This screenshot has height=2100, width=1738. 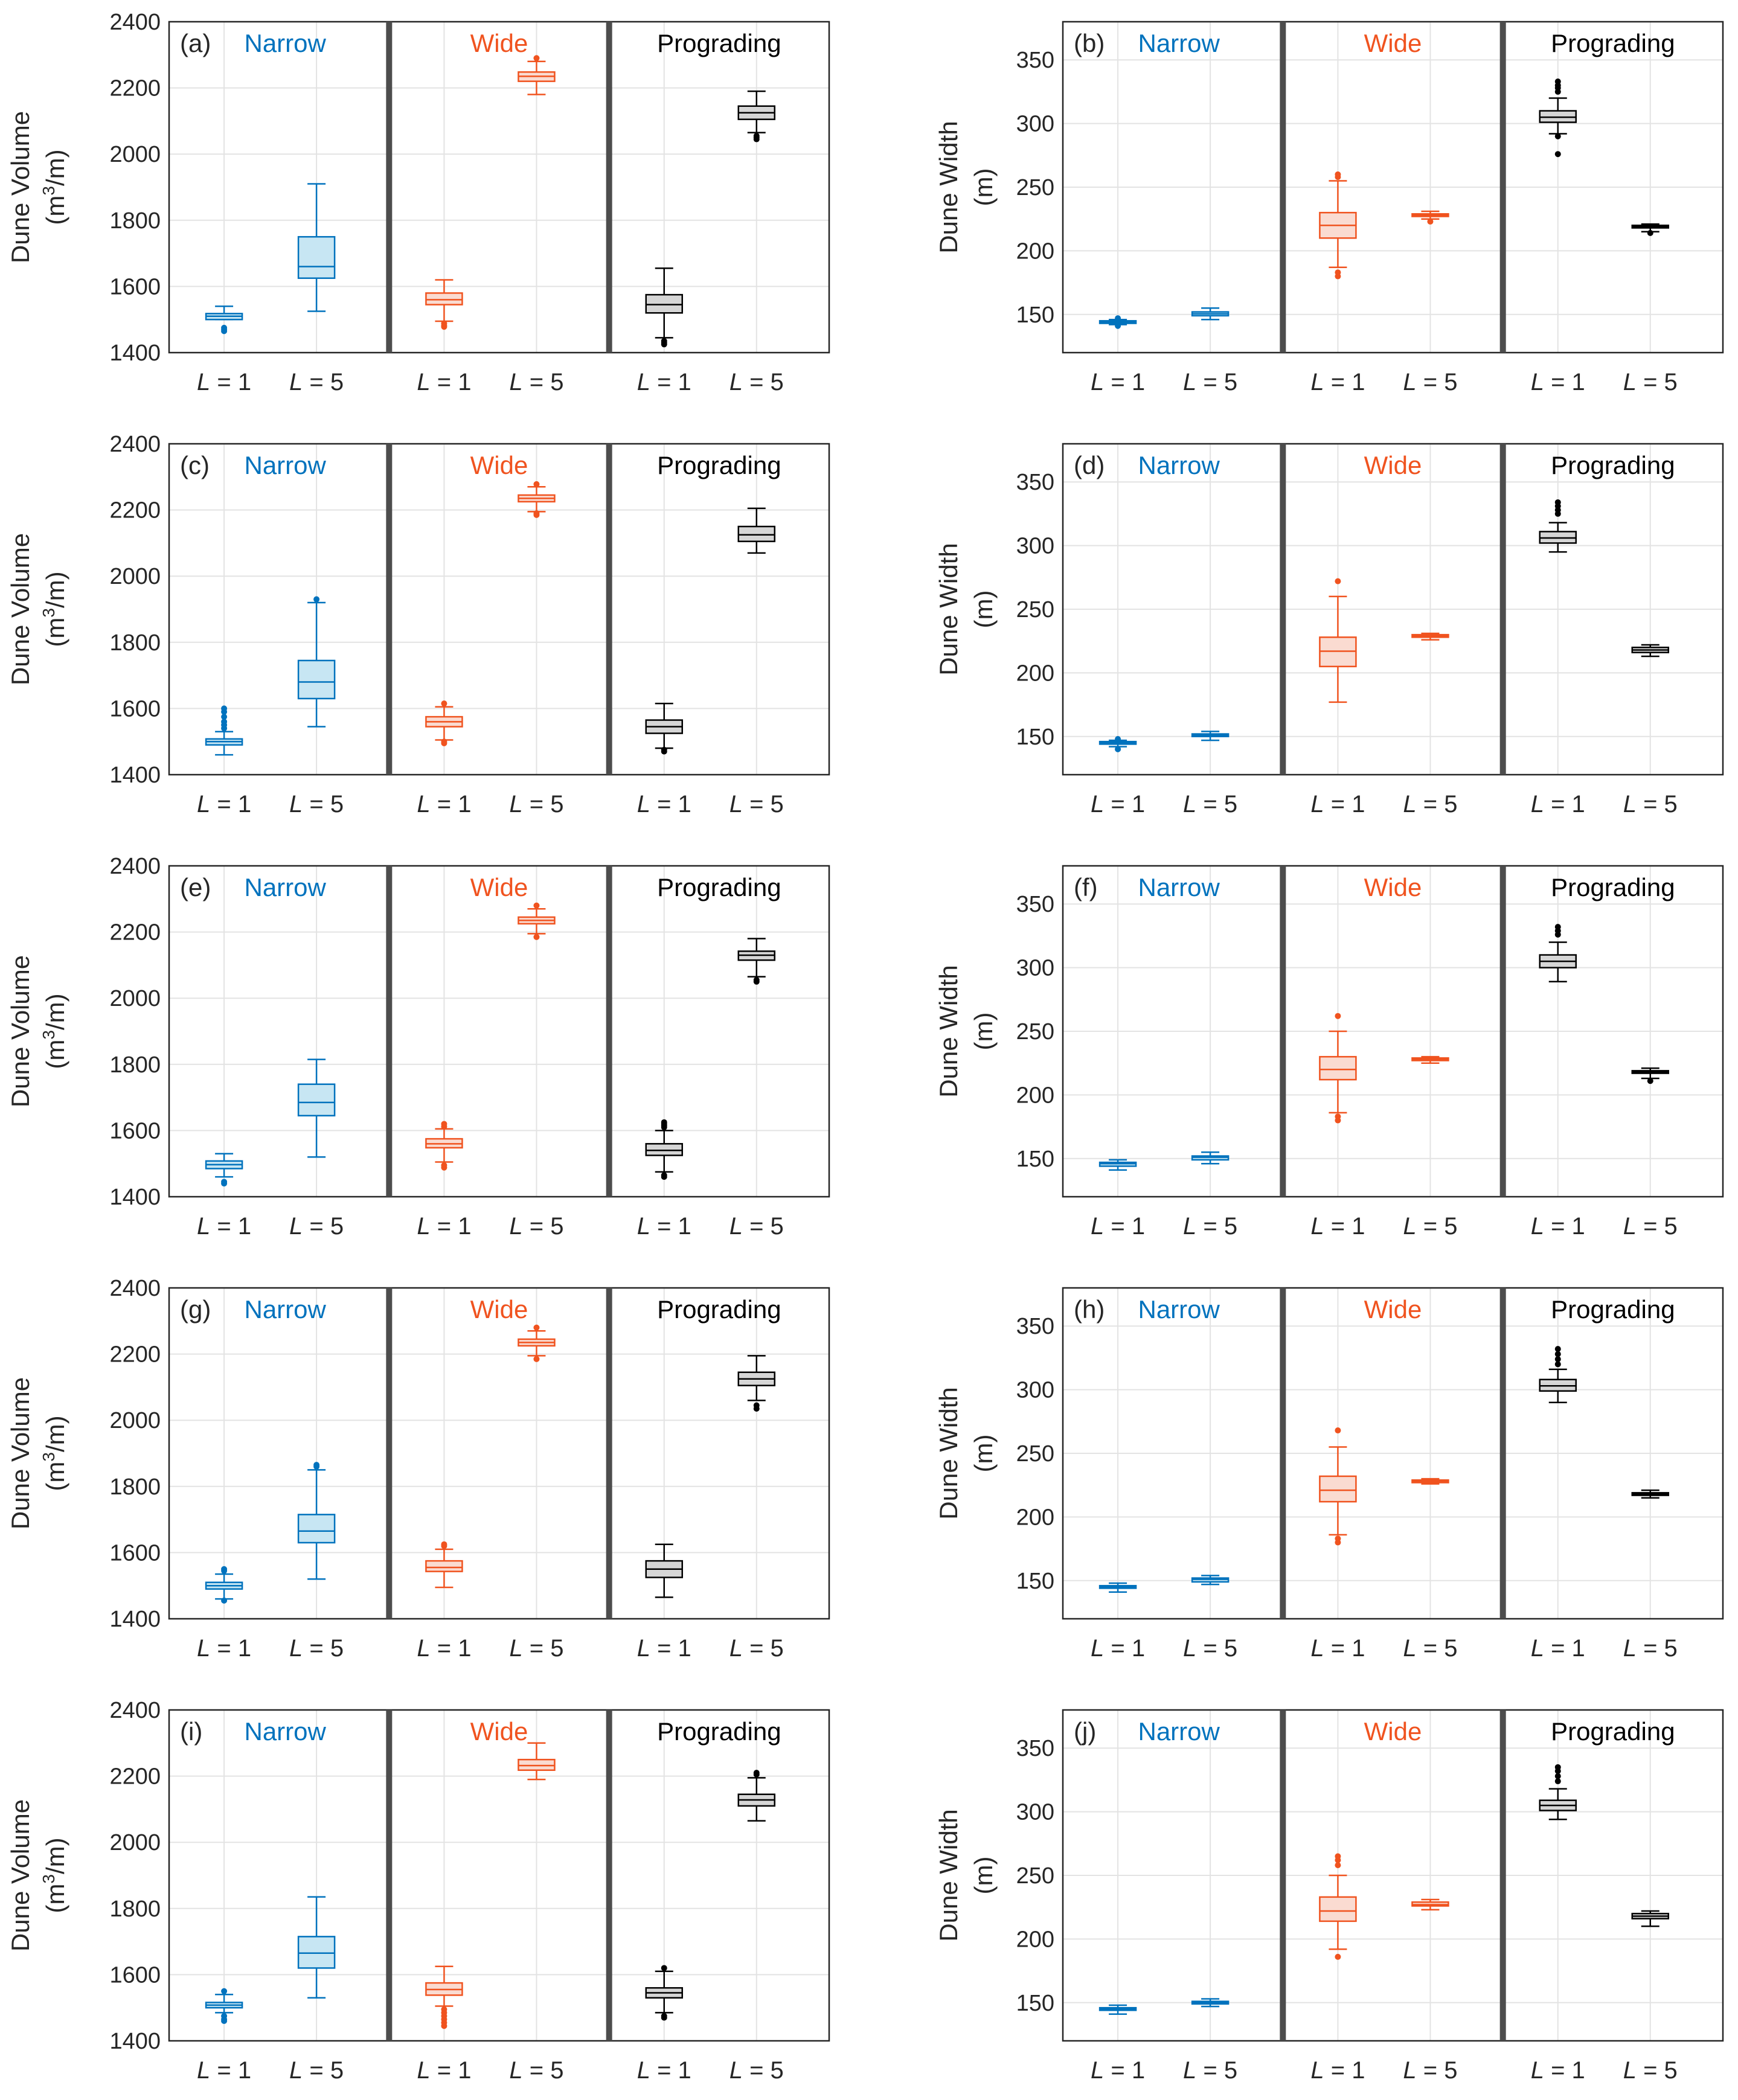 What do you see at coordinates (1035, 1748) in the screenshot?
I see `y-tick-label: 350` at bounding box center [1035, 1748].